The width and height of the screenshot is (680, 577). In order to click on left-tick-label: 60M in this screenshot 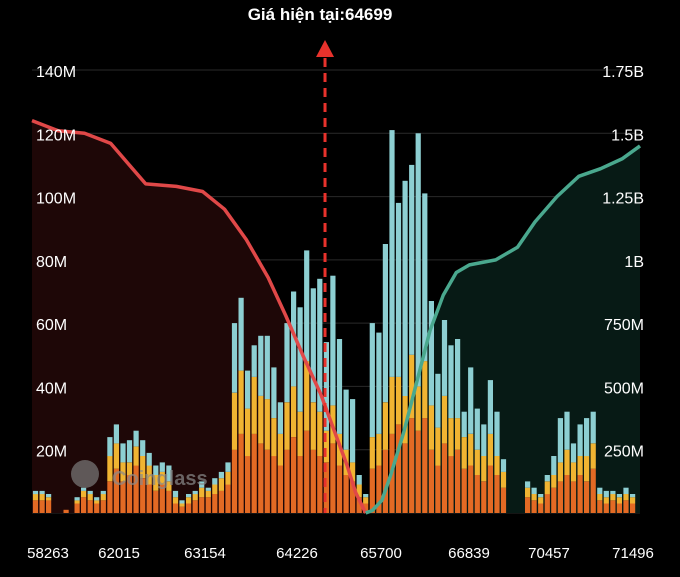, I will do `click(51, 325)`.